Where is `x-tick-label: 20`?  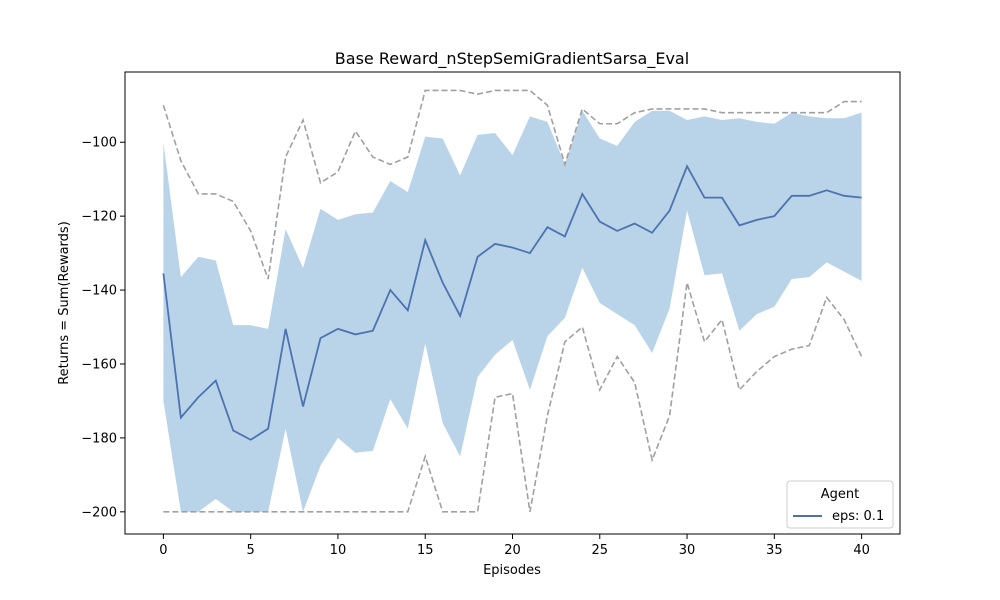
x-tick-label: 20 is located at coordinates (512, 550).